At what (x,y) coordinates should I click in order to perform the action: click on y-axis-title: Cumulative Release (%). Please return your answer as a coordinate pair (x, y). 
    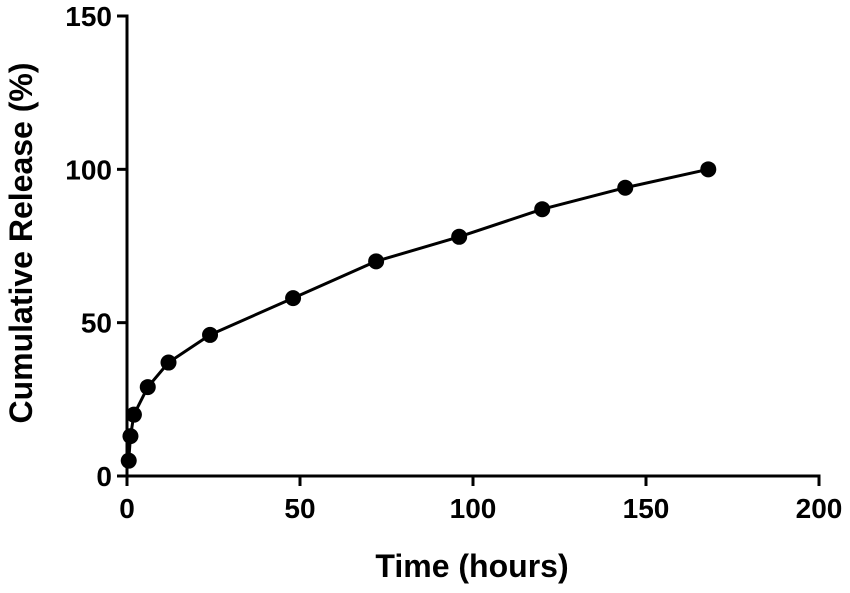
    Looking at the image, I should click on (21, 242).